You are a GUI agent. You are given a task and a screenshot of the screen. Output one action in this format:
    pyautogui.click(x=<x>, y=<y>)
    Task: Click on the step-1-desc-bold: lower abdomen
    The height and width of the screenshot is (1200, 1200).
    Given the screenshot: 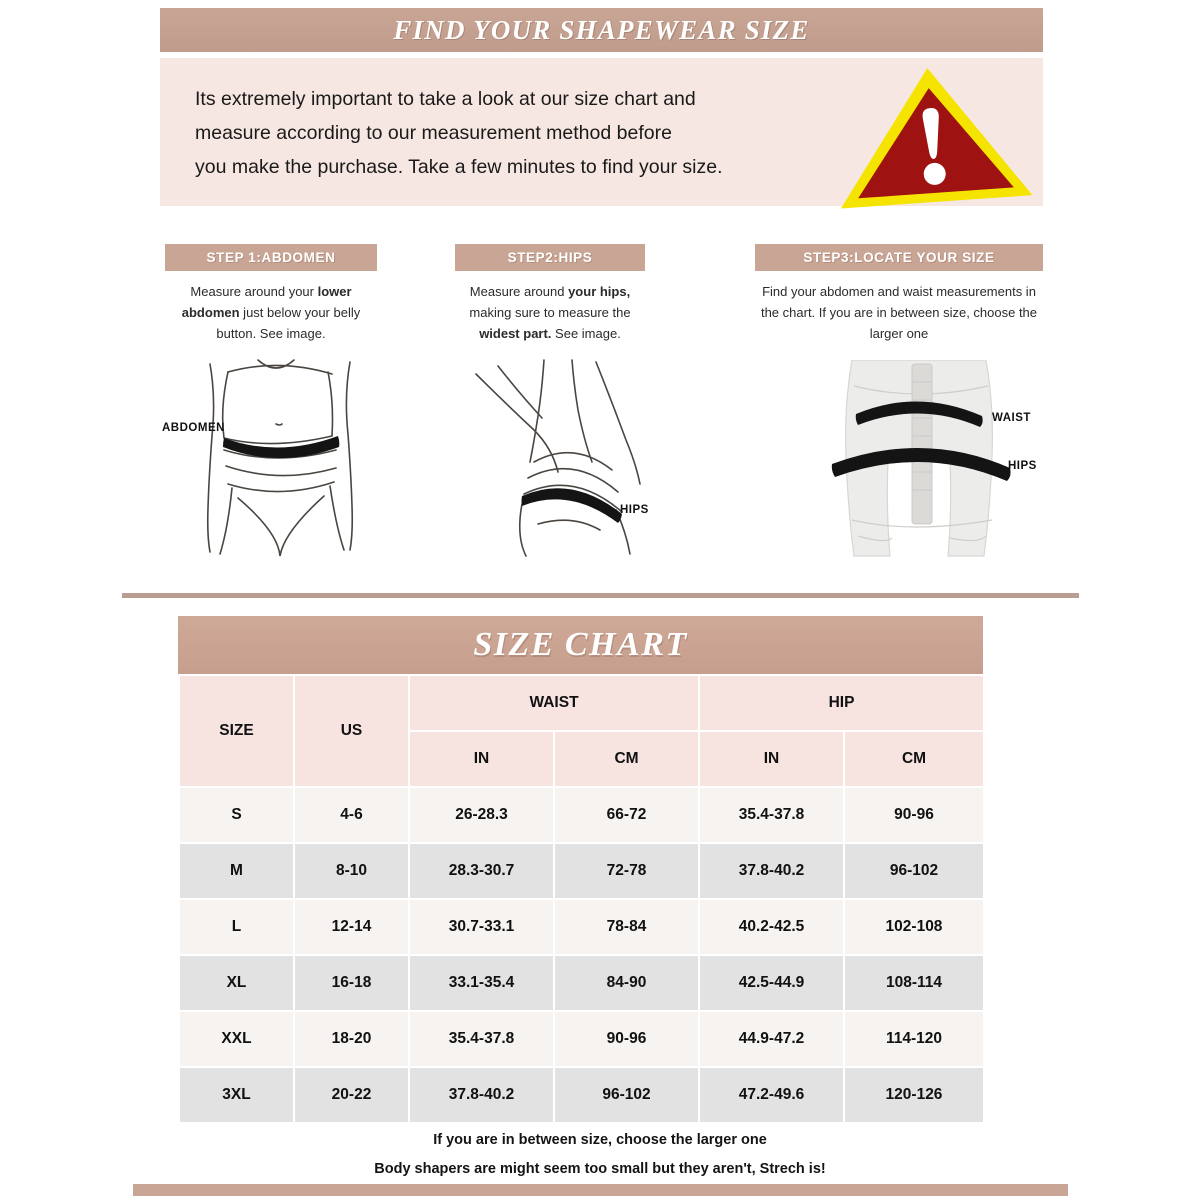 What is the action you would take?
    pyautogui.click(x=266, y=302)
    